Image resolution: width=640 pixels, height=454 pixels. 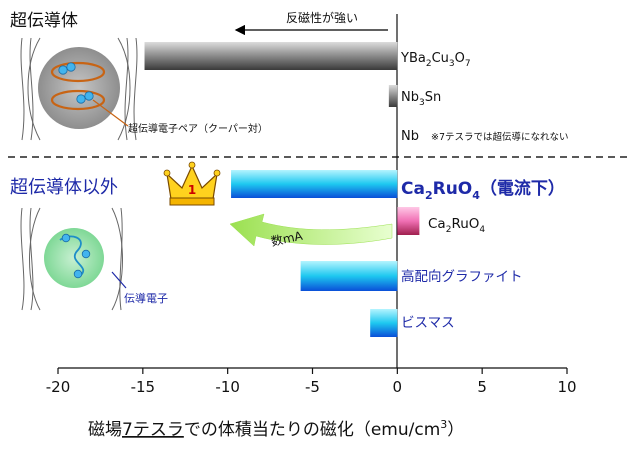 I want to click on x-axis-label: 磁場7テスラでの体積当たりの磁化（emu/cm3）, so click(x=276, y=429).